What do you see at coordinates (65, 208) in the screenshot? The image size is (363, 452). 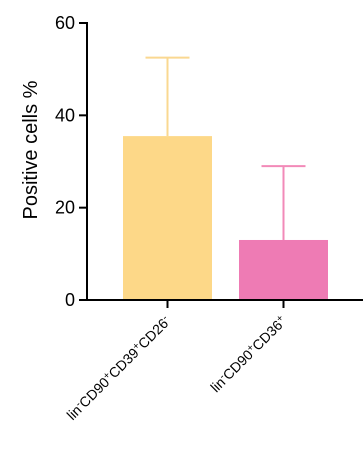 I see `y-tick-label-20: 20` at bounding box center [65, 208].